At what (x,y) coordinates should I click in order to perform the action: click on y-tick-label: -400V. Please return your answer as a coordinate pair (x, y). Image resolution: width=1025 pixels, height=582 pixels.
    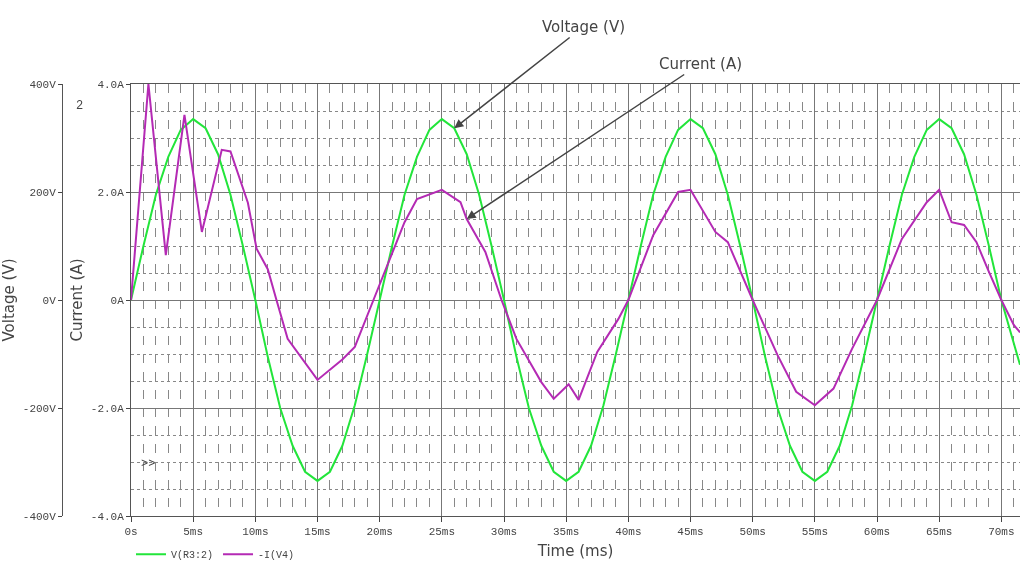
    Looking at the image, I should click on (39, 516).